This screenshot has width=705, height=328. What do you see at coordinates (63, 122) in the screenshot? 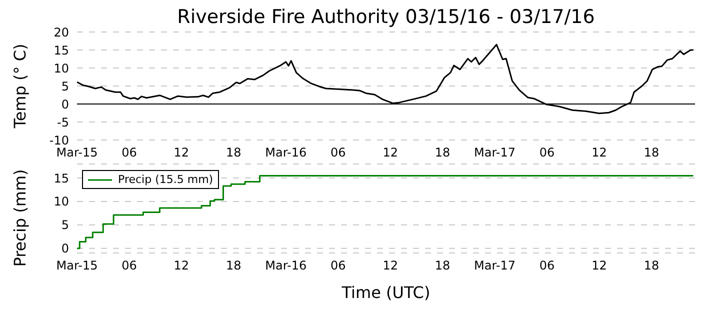
I see `y-tick-label: -5` at bounding box center [63, 122].